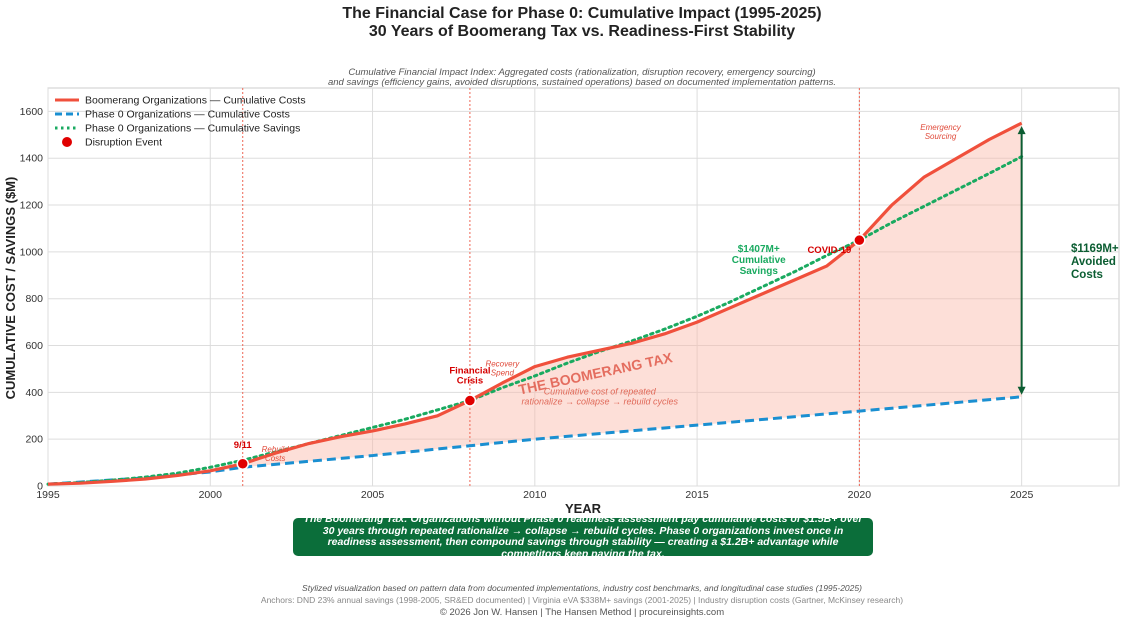 Image resolution: width=1125 pixels, height=621 pixels. Describe the element at coordinates (34, 393) in the screenshot. I see `y-tick-label: 400` at that location.